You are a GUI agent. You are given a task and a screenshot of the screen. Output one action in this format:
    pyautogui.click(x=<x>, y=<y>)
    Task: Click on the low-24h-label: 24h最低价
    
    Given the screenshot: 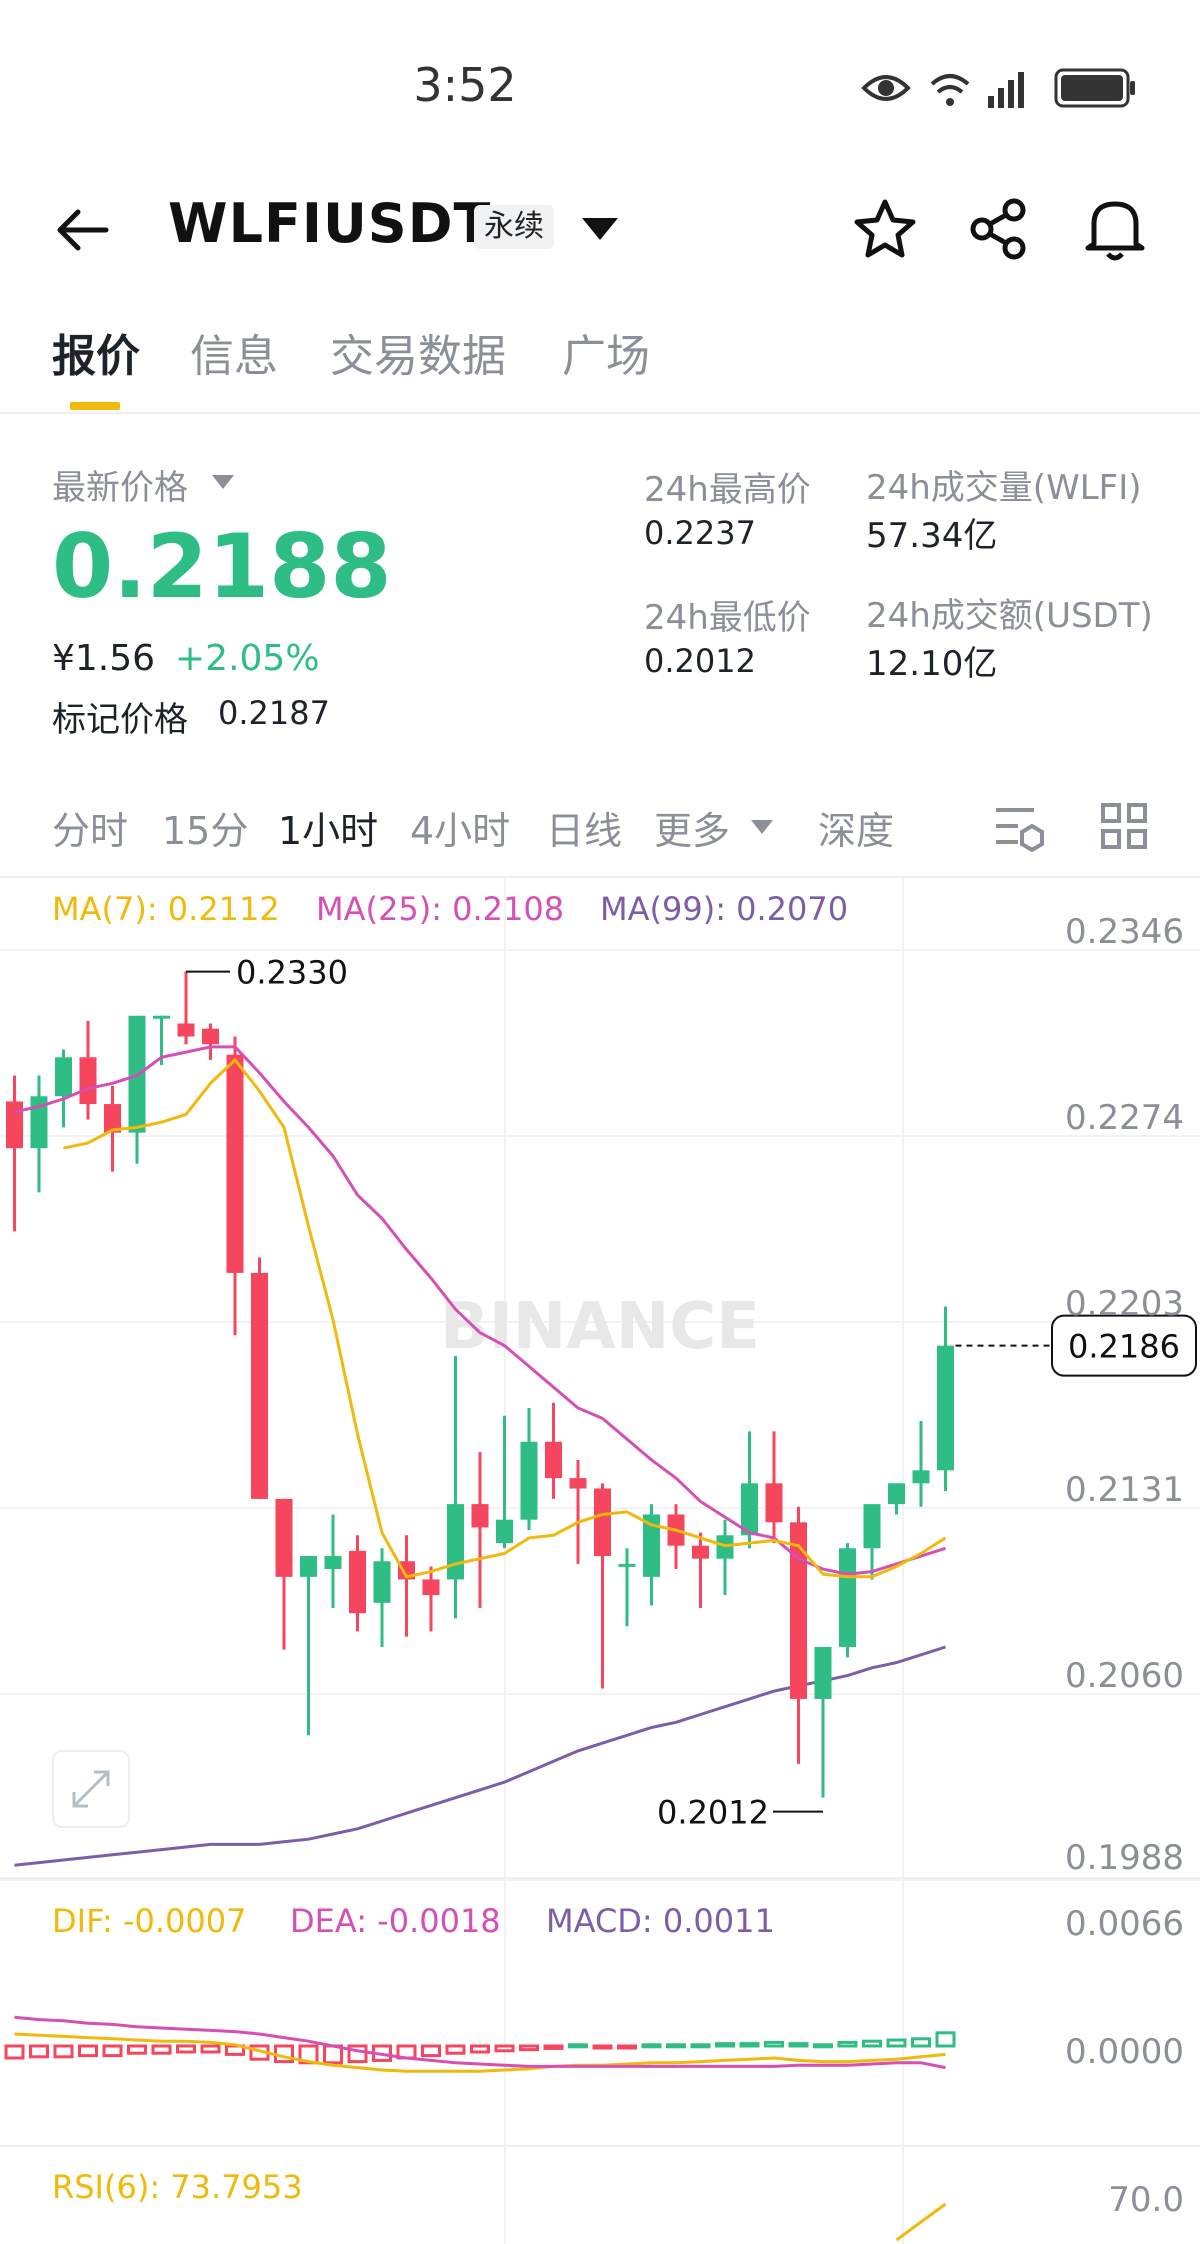 What is the action you would take?
    pyautogui.click(x=727, y=618)
    